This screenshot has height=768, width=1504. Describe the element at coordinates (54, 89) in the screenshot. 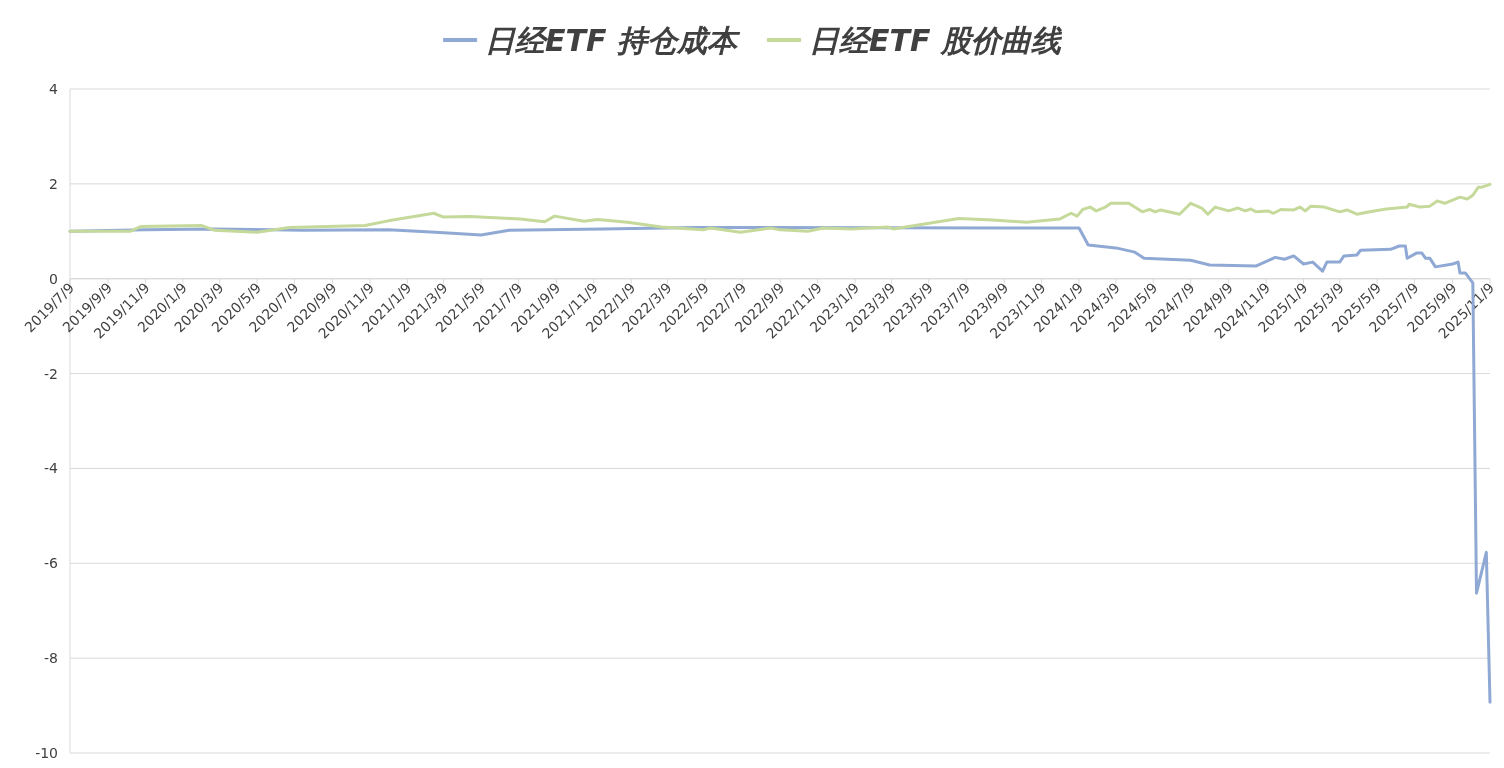

I see `y-tick-label: 4` at that location.